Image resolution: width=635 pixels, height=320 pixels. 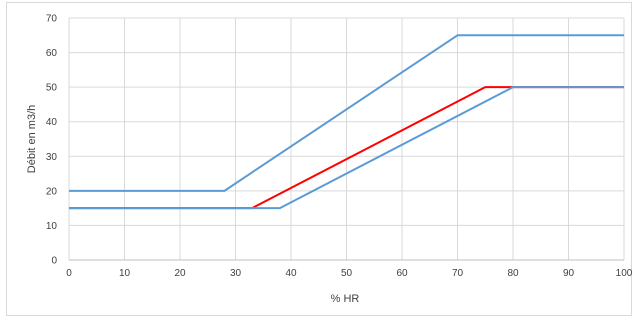 What do you see at coordinates (347, 273) in the screenshot?
I see `x-tick-label: 50` at bounding box center [347, 273].